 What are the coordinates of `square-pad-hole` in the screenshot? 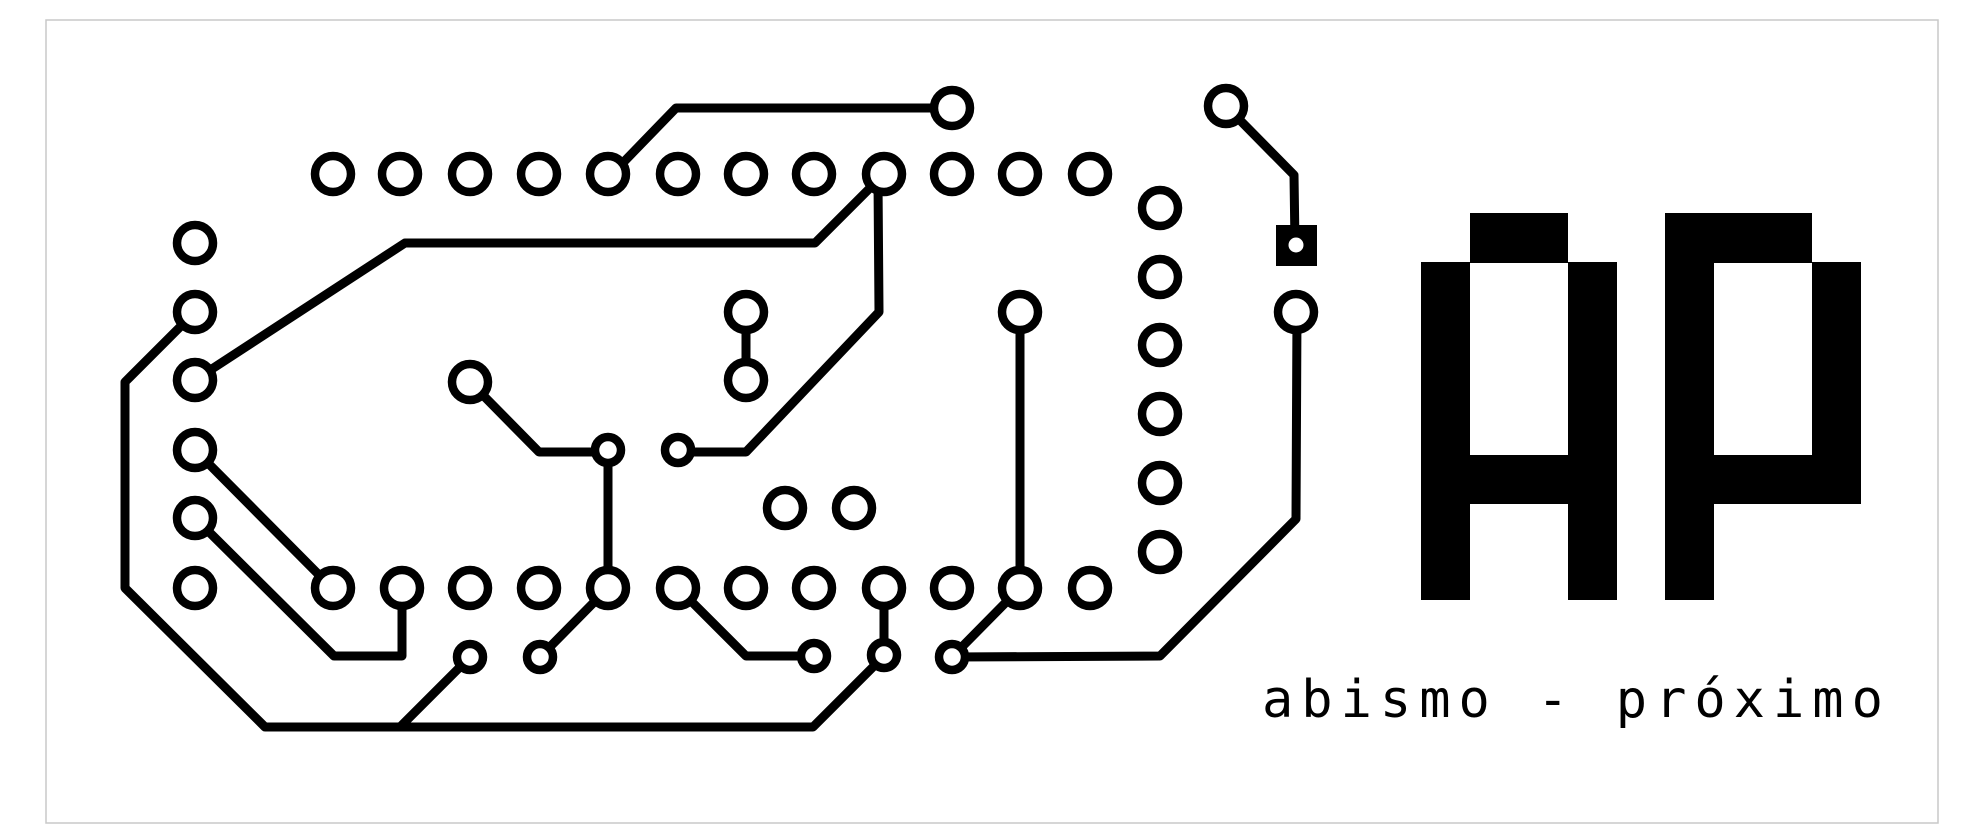 It's located at (1296, 245).